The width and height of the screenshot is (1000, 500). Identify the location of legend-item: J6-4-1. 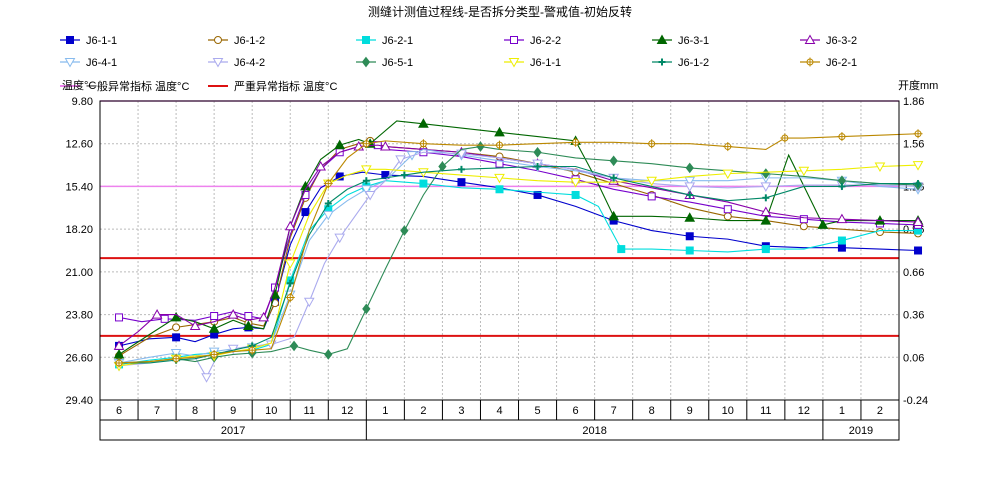
(88, 63).